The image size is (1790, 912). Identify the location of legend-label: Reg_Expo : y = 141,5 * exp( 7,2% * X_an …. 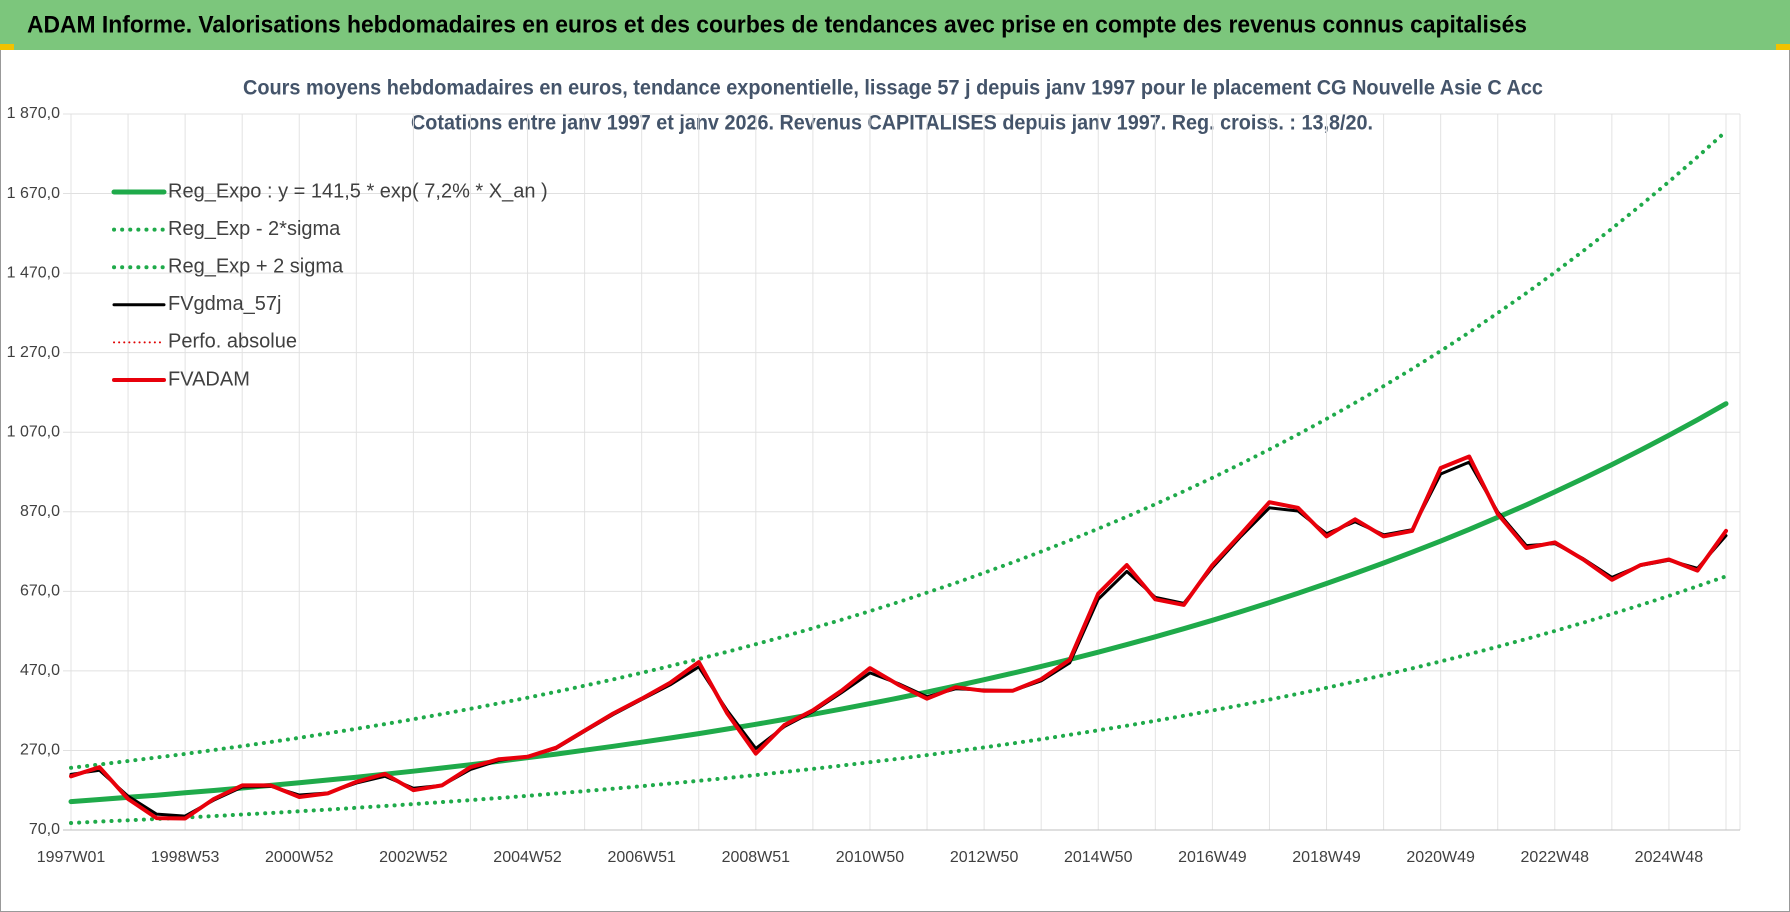
(358, 191).